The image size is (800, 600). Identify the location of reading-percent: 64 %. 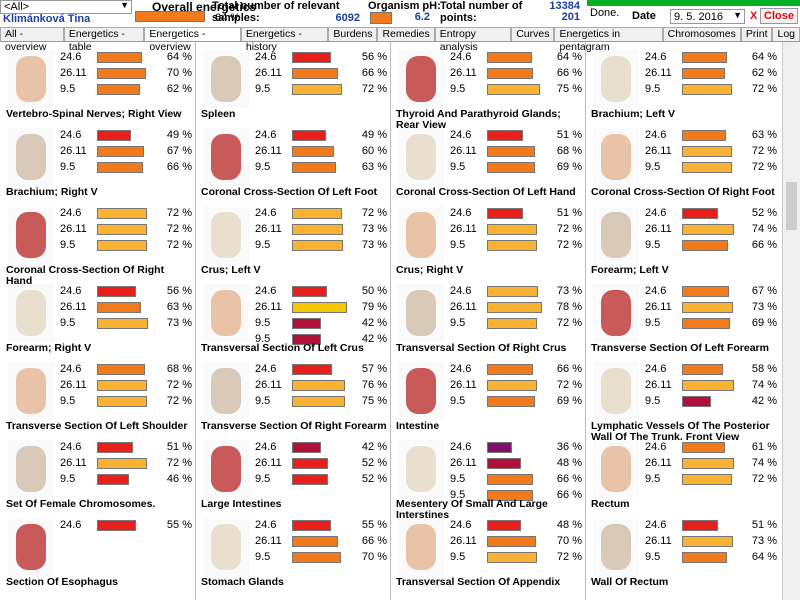
(764, 57).